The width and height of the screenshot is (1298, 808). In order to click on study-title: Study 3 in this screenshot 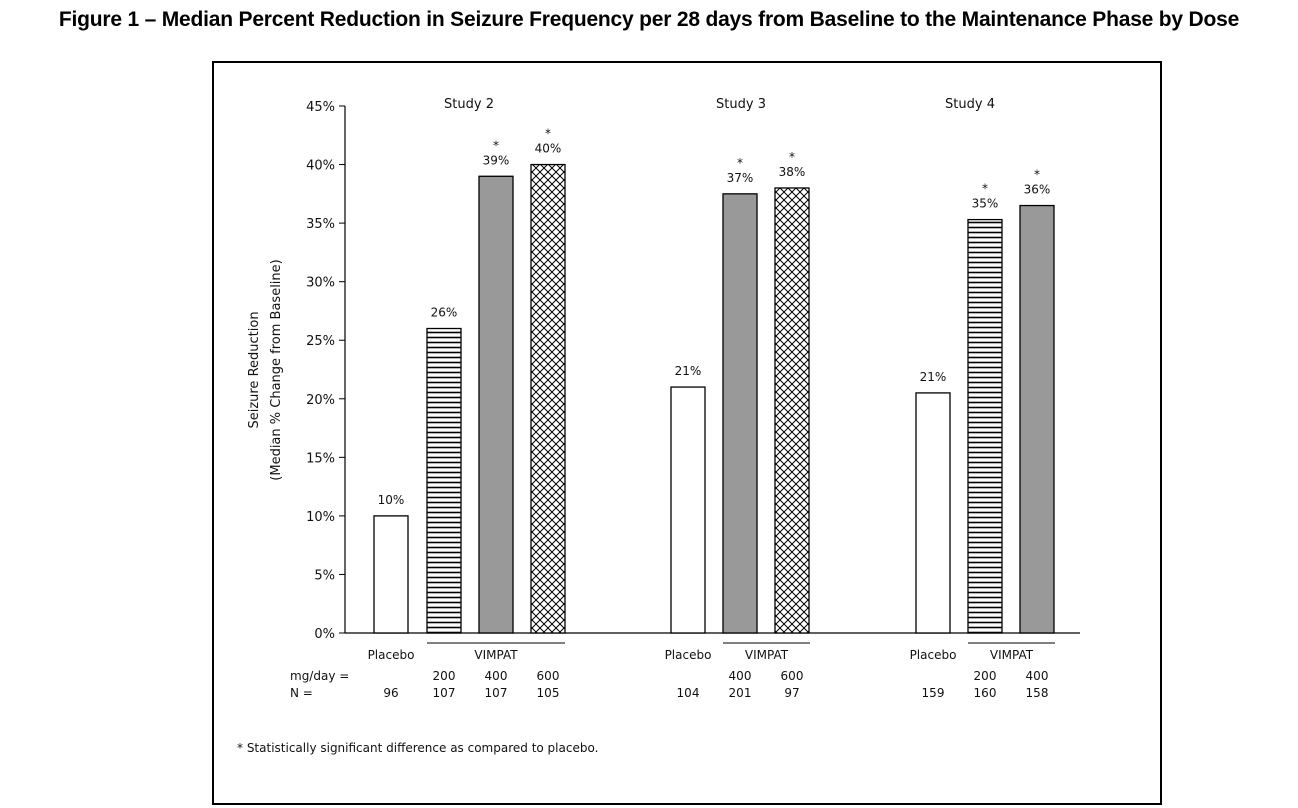, I will do `click(741, 104)`.